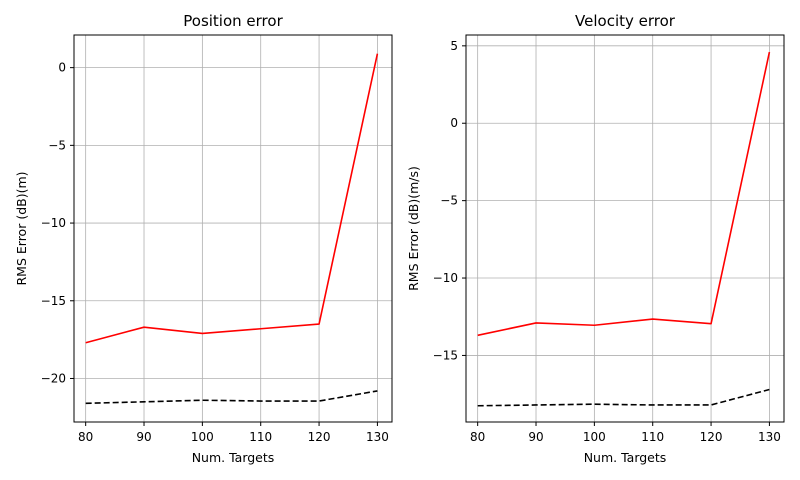 This screenshot has width=800, height=480. What do you see at coordinates (53, 378) in the screenshot?
I see `position-error-y-tick-label: −20` at bounding box center [53, 378].